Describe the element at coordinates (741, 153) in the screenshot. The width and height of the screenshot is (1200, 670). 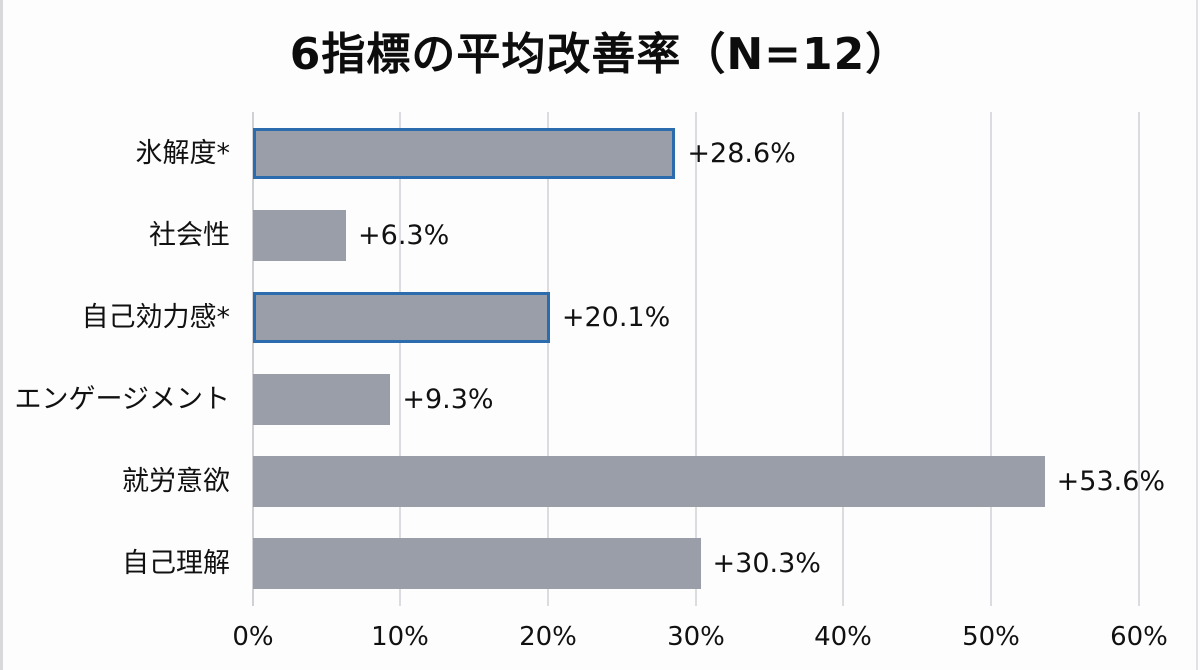
I see `bar-value-label: +28.6%` at that location.